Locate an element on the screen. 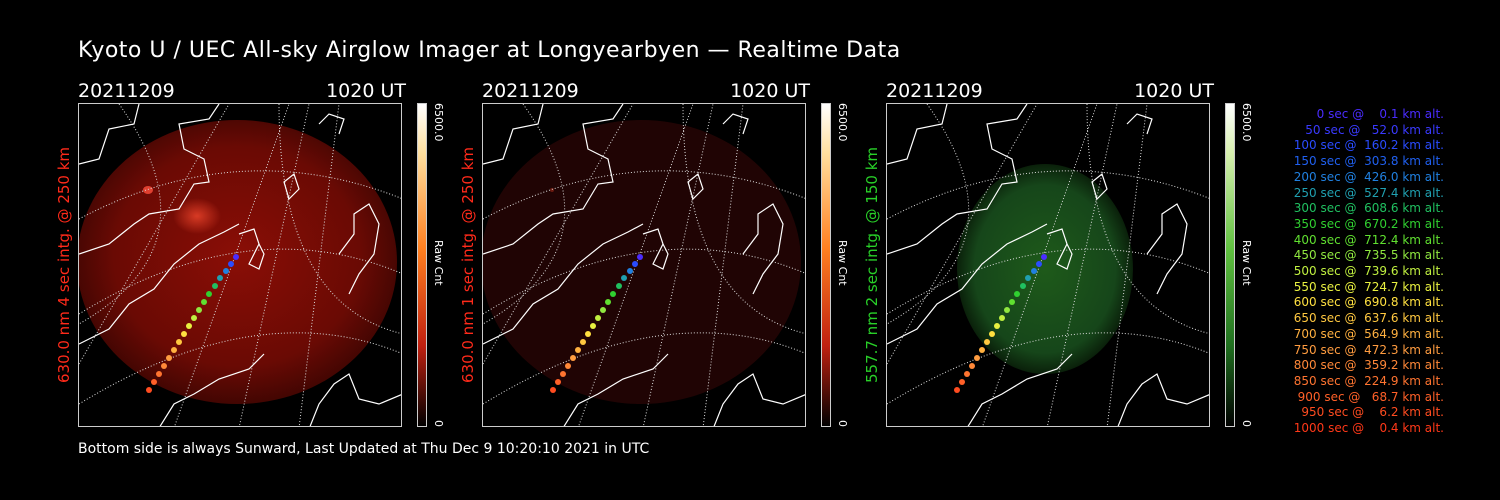 This screenshot has height=500, width=1500. legend-entry: 450 sec @ 735.5 km alt. is located at coordinates (1366, 255).